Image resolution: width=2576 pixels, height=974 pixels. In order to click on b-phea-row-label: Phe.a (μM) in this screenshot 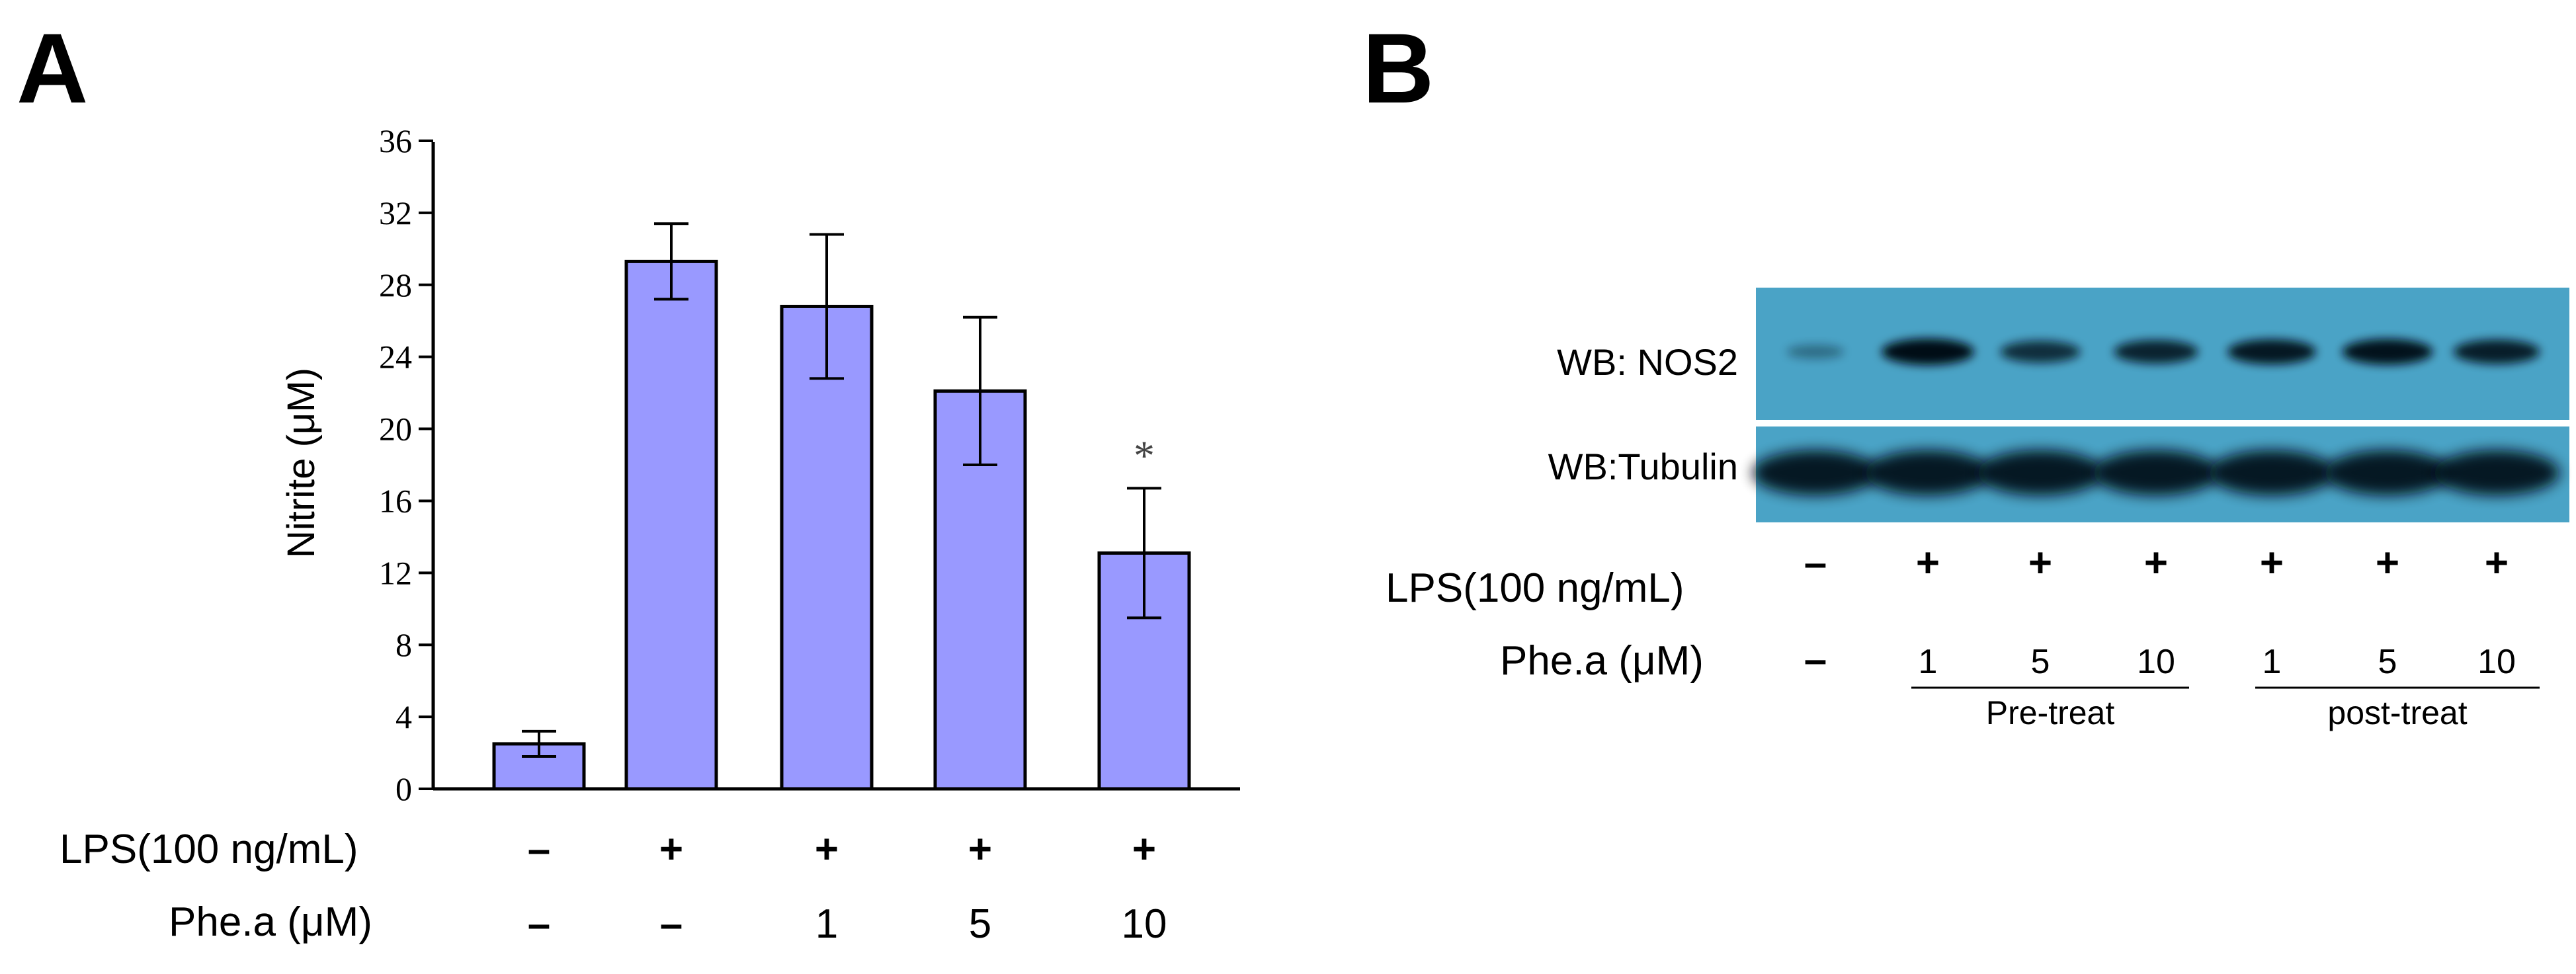, I will do `click(1602, 661)`.